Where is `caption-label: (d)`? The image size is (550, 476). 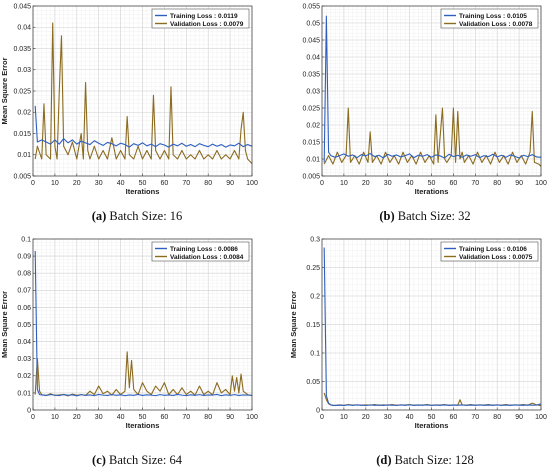
caption-label: (d) is located at coordinates (383, 460).